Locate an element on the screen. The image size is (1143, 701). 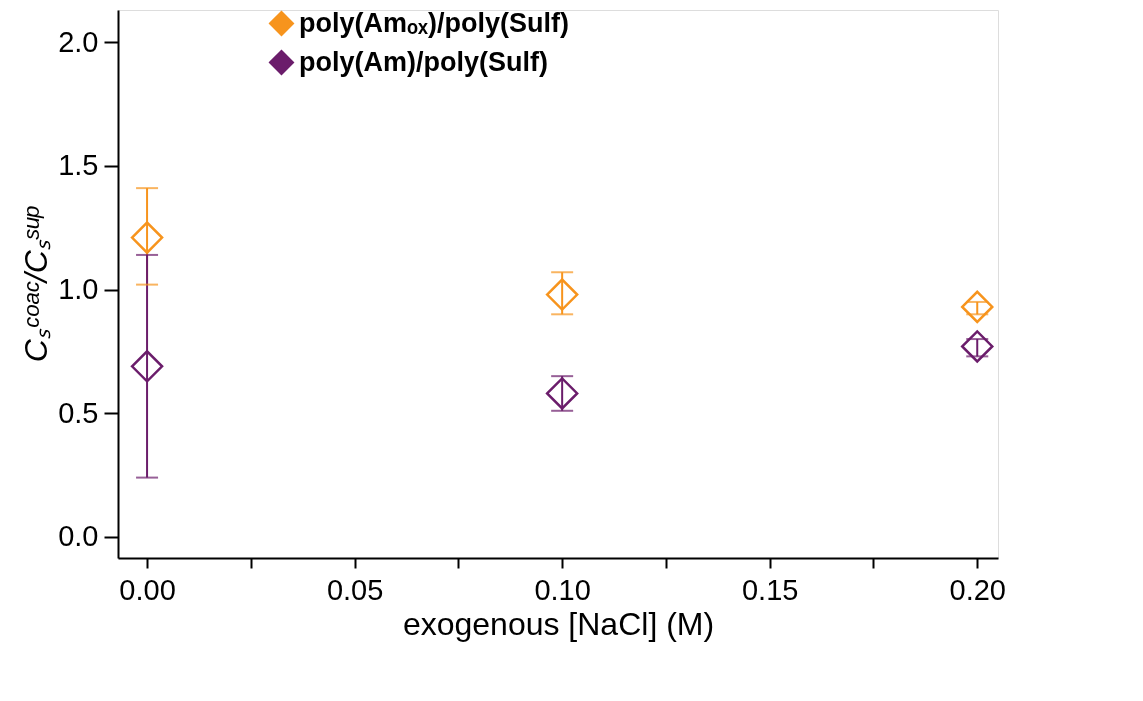
x-axis-title: exogenous [NaCl] (M) is located at coordinates (558, 623).